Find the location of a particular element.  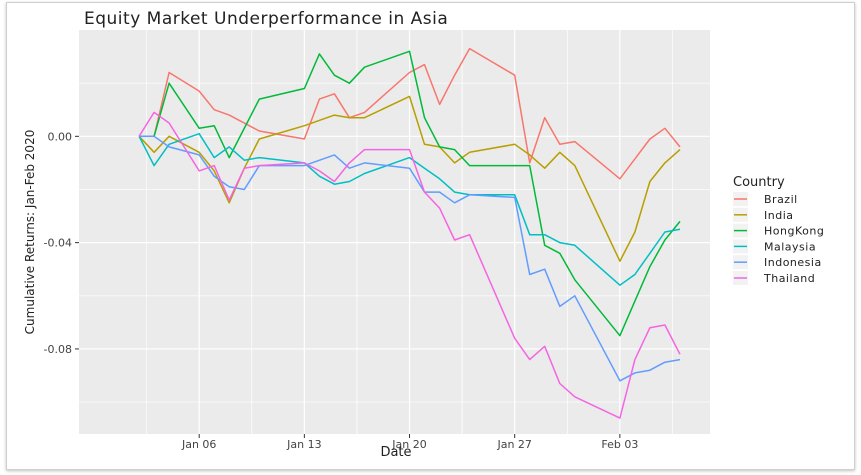

x-tick-label: Feb 03 is located at coordinates (619, 444).